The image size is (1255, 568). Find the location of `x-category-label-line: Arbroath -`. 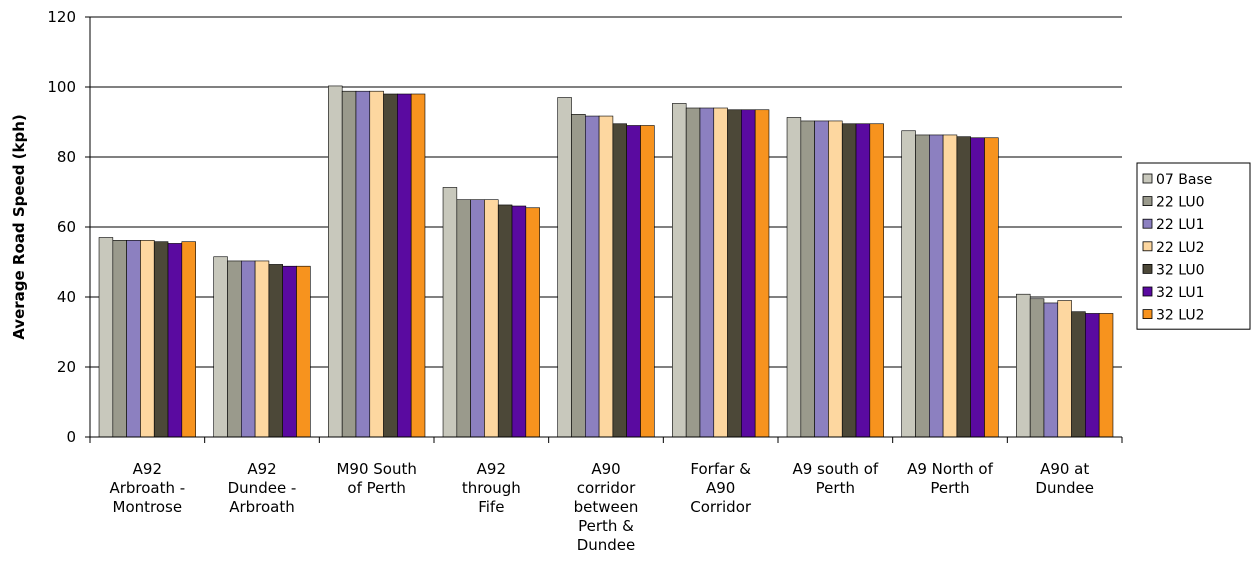

x-category-label-line: Arbroath - is located at coordinates (147, 488).